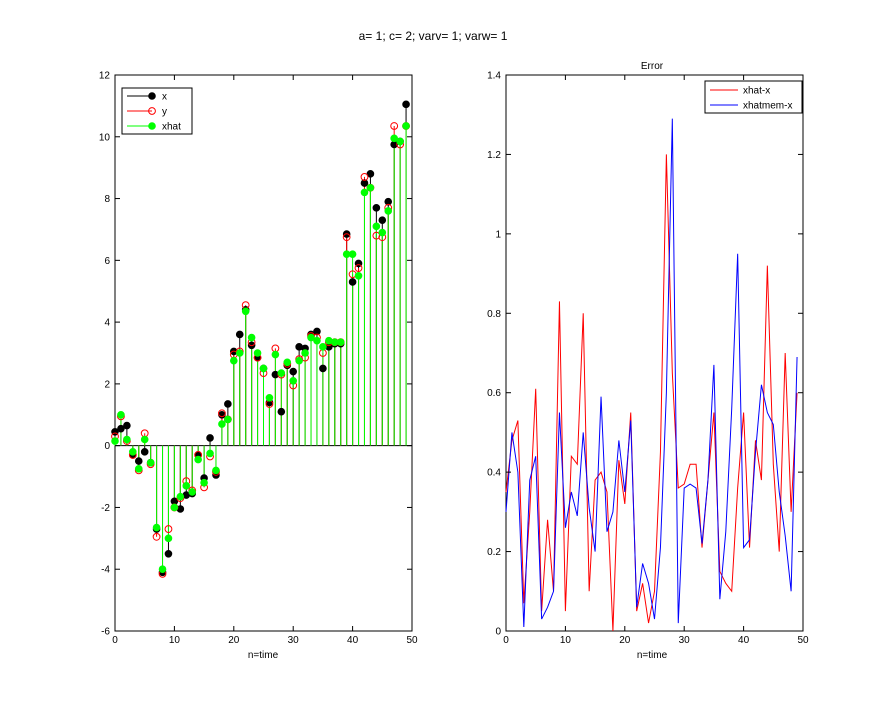  I want to click on y-tick-label: -6, so click(105, 632).